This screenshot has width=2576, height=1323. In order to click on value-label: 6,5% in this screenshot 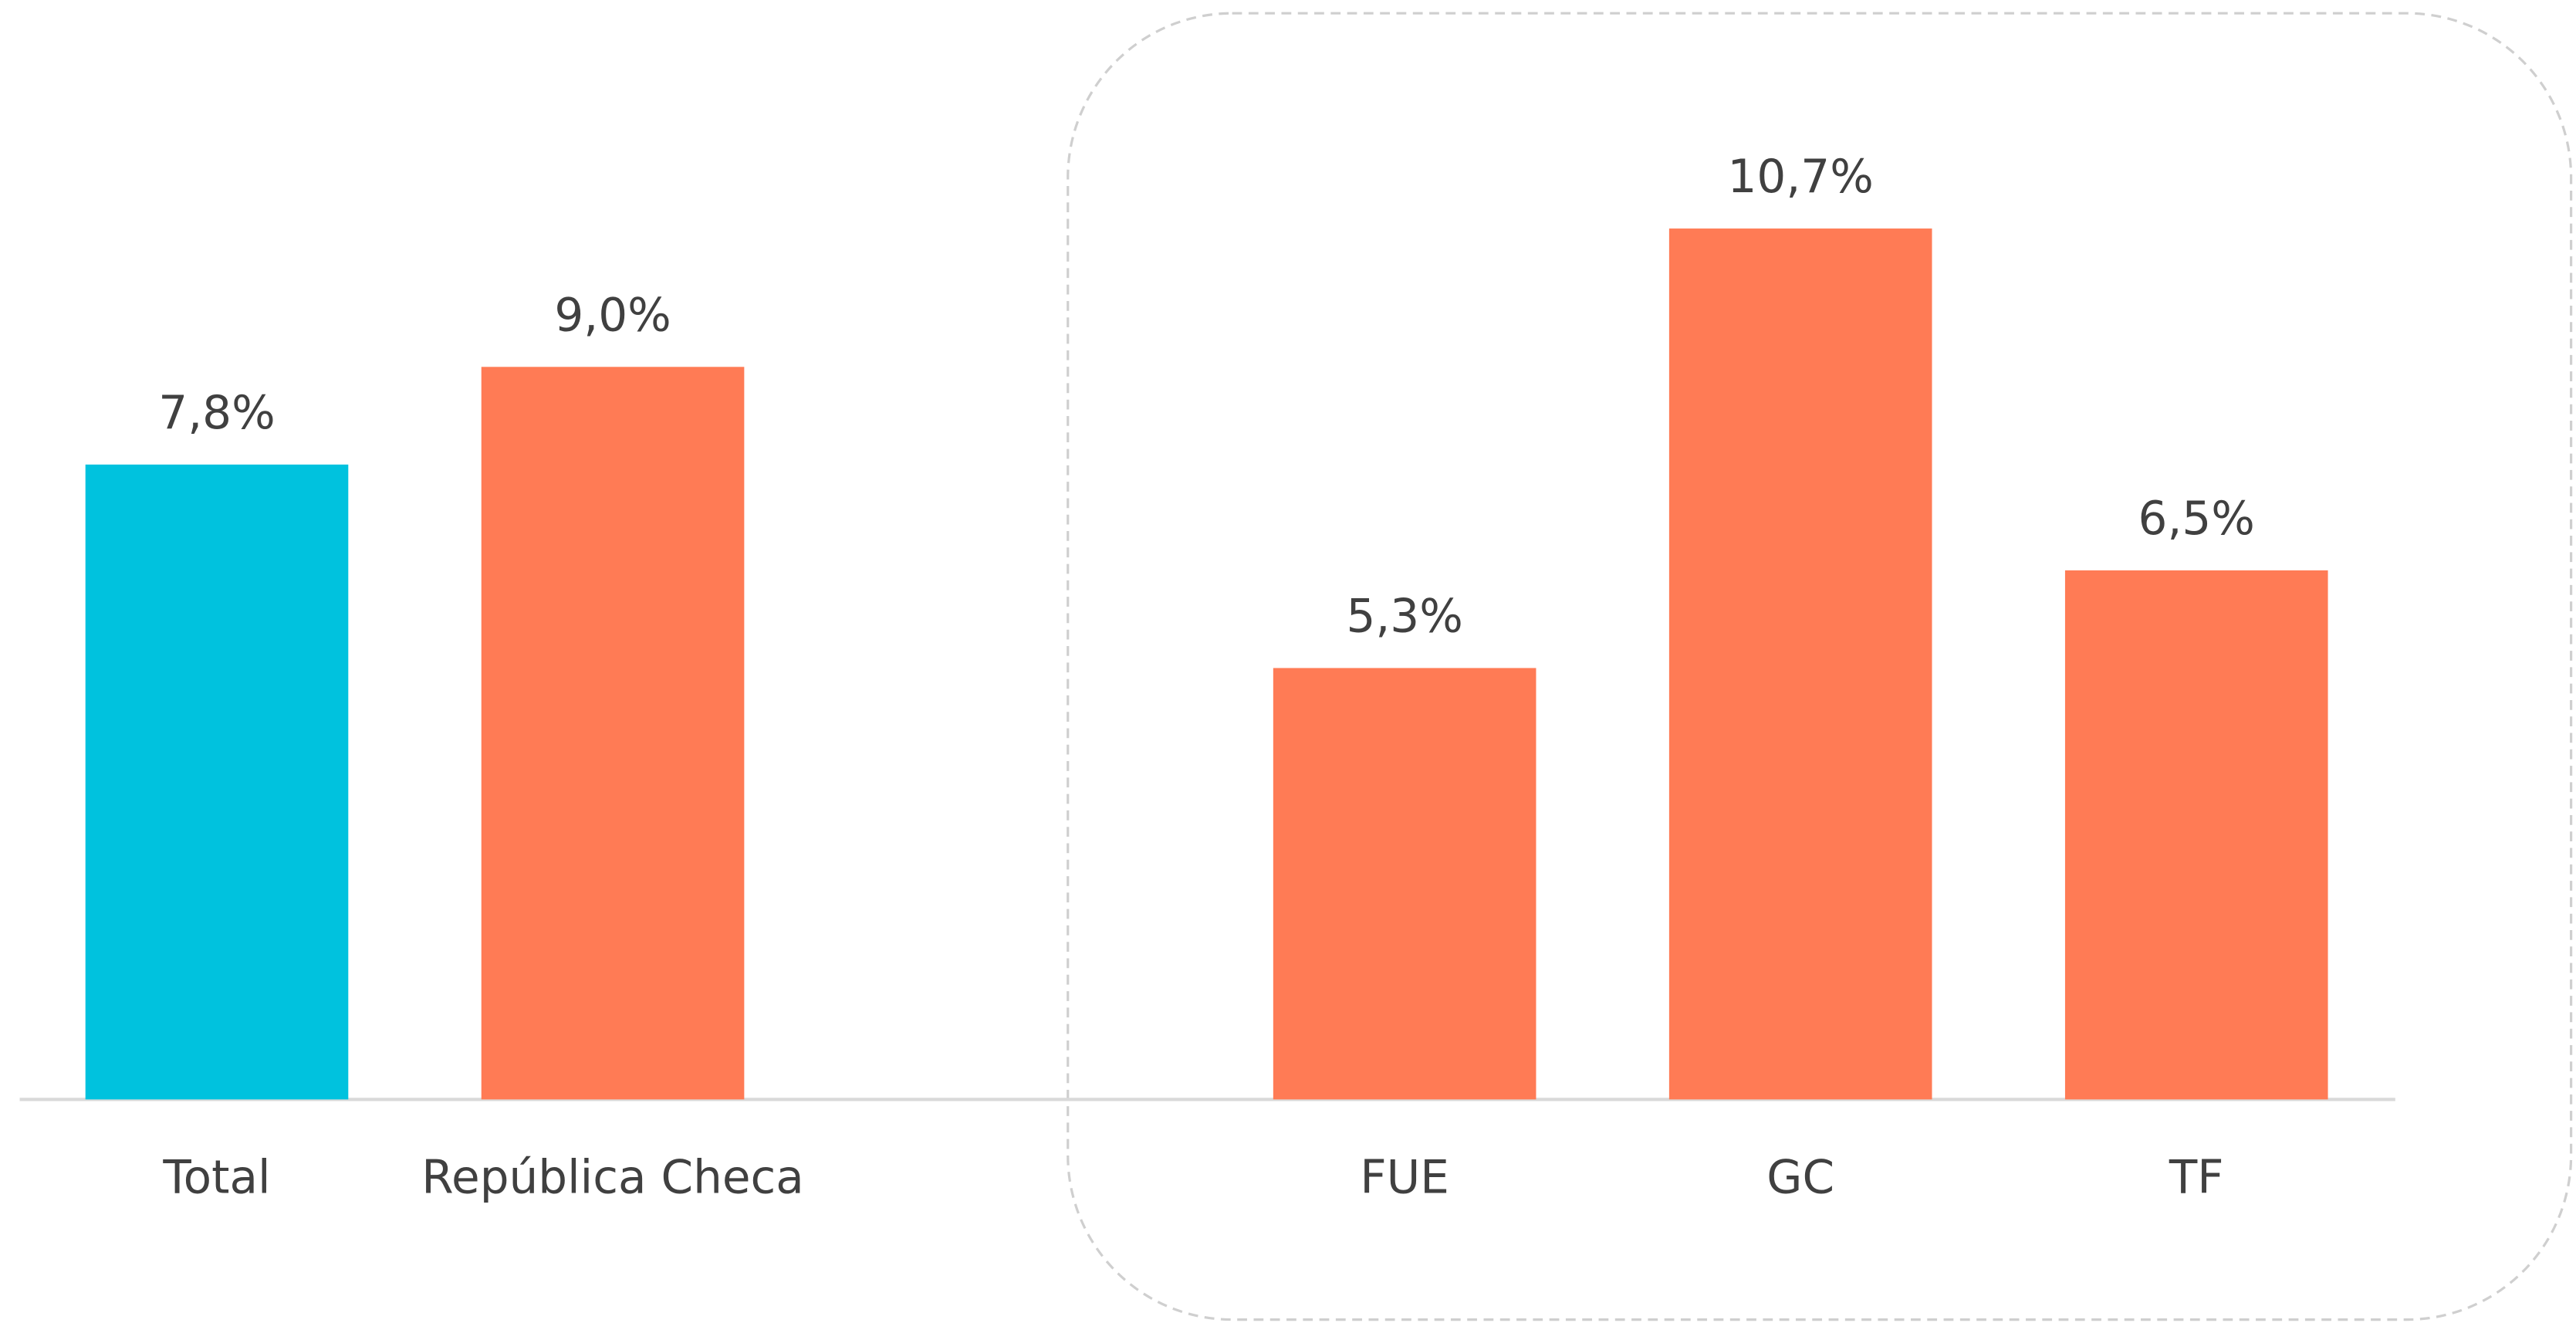, I will do `click(2196, 519)`.